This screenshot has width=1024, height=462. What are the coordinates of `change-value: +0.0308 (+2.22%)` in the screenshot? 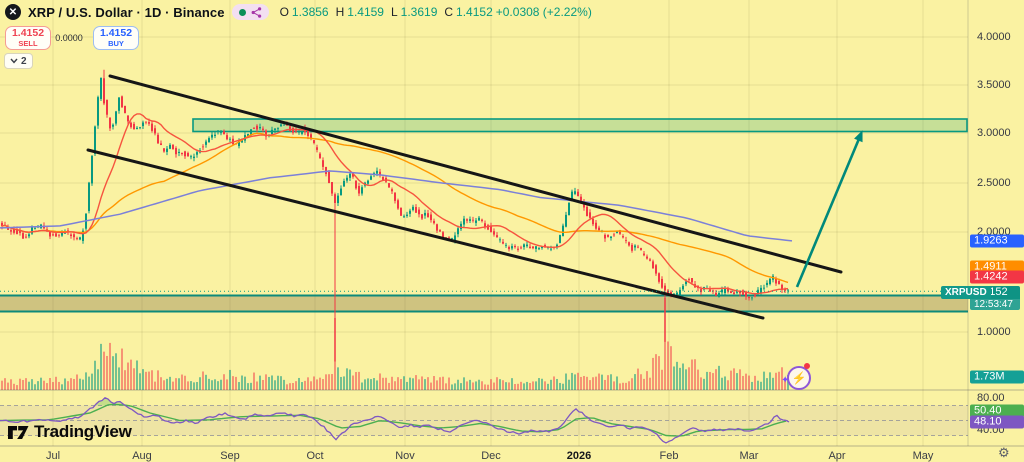 It's located at (543, 12).